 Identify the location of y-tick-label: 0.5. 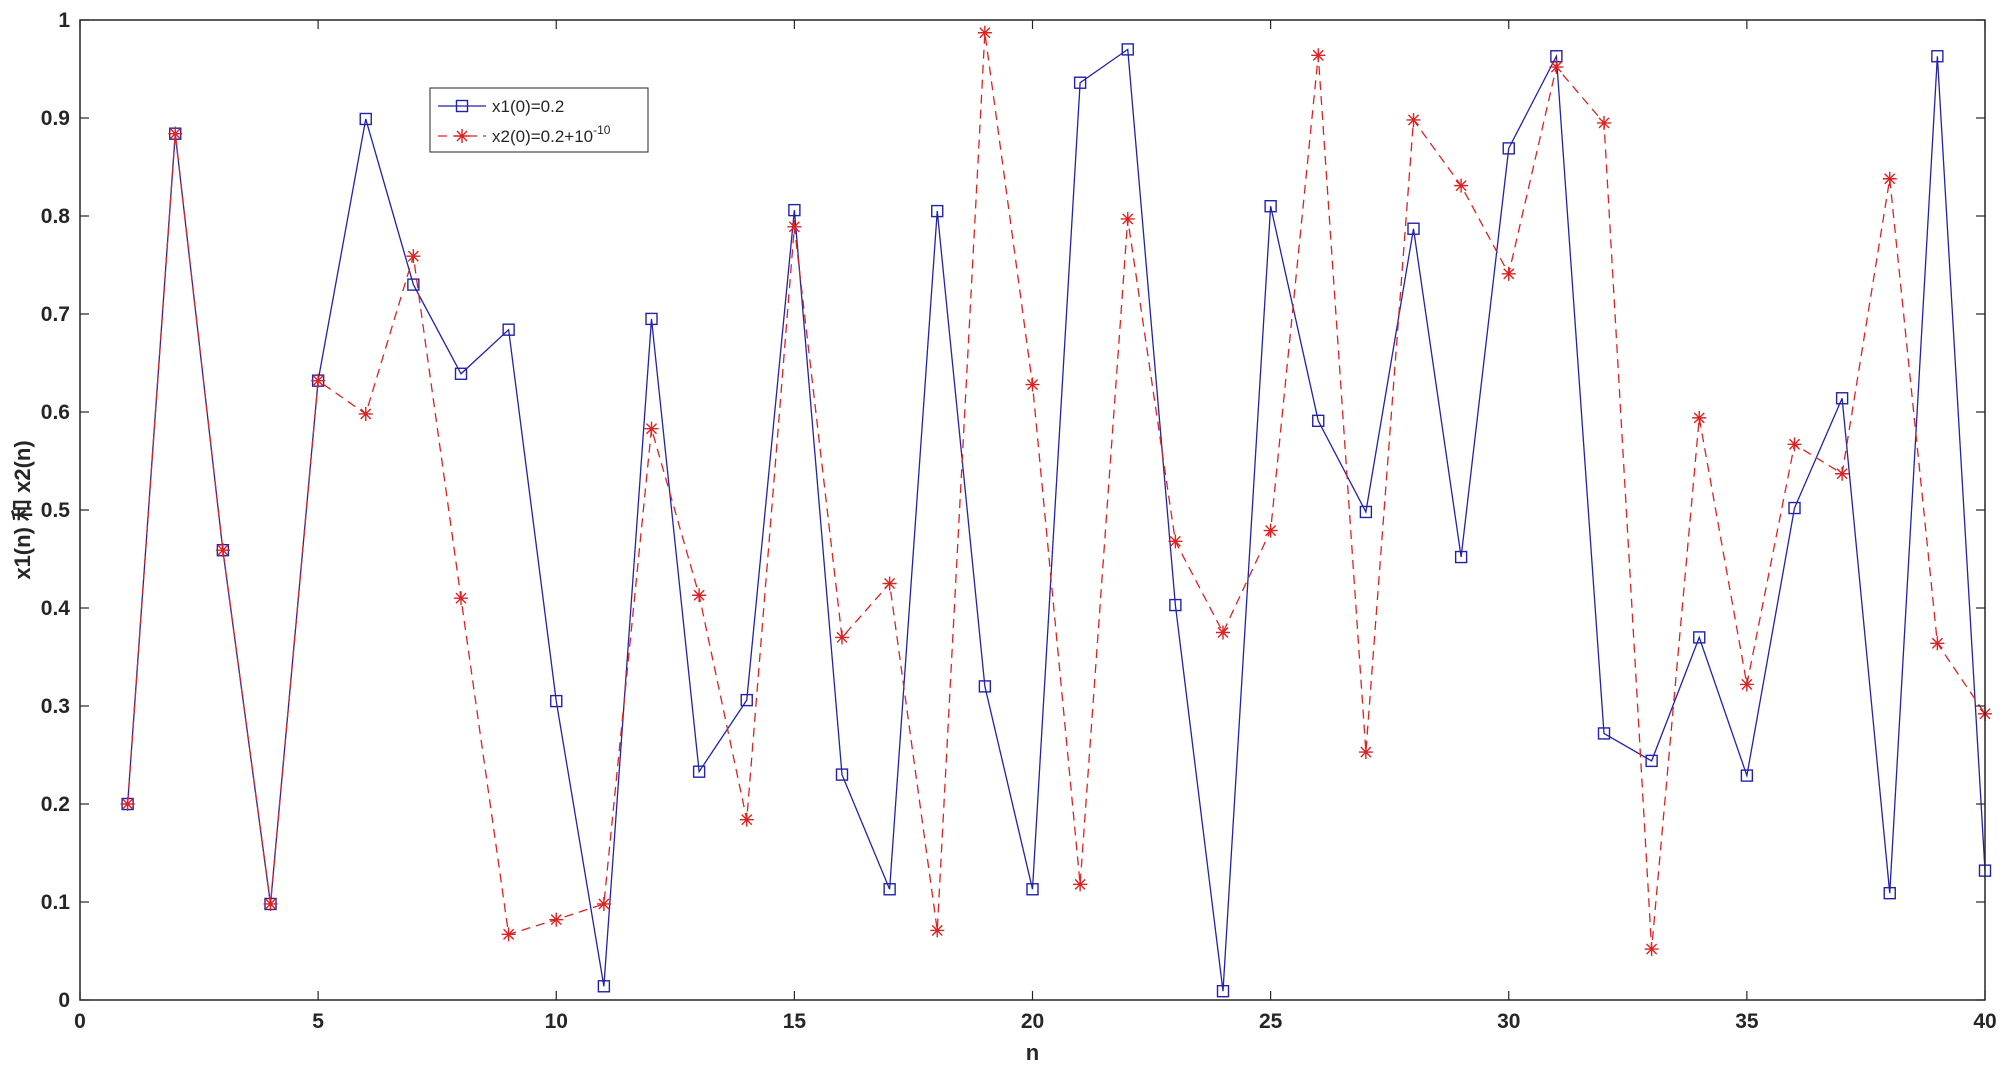
(56, 510).